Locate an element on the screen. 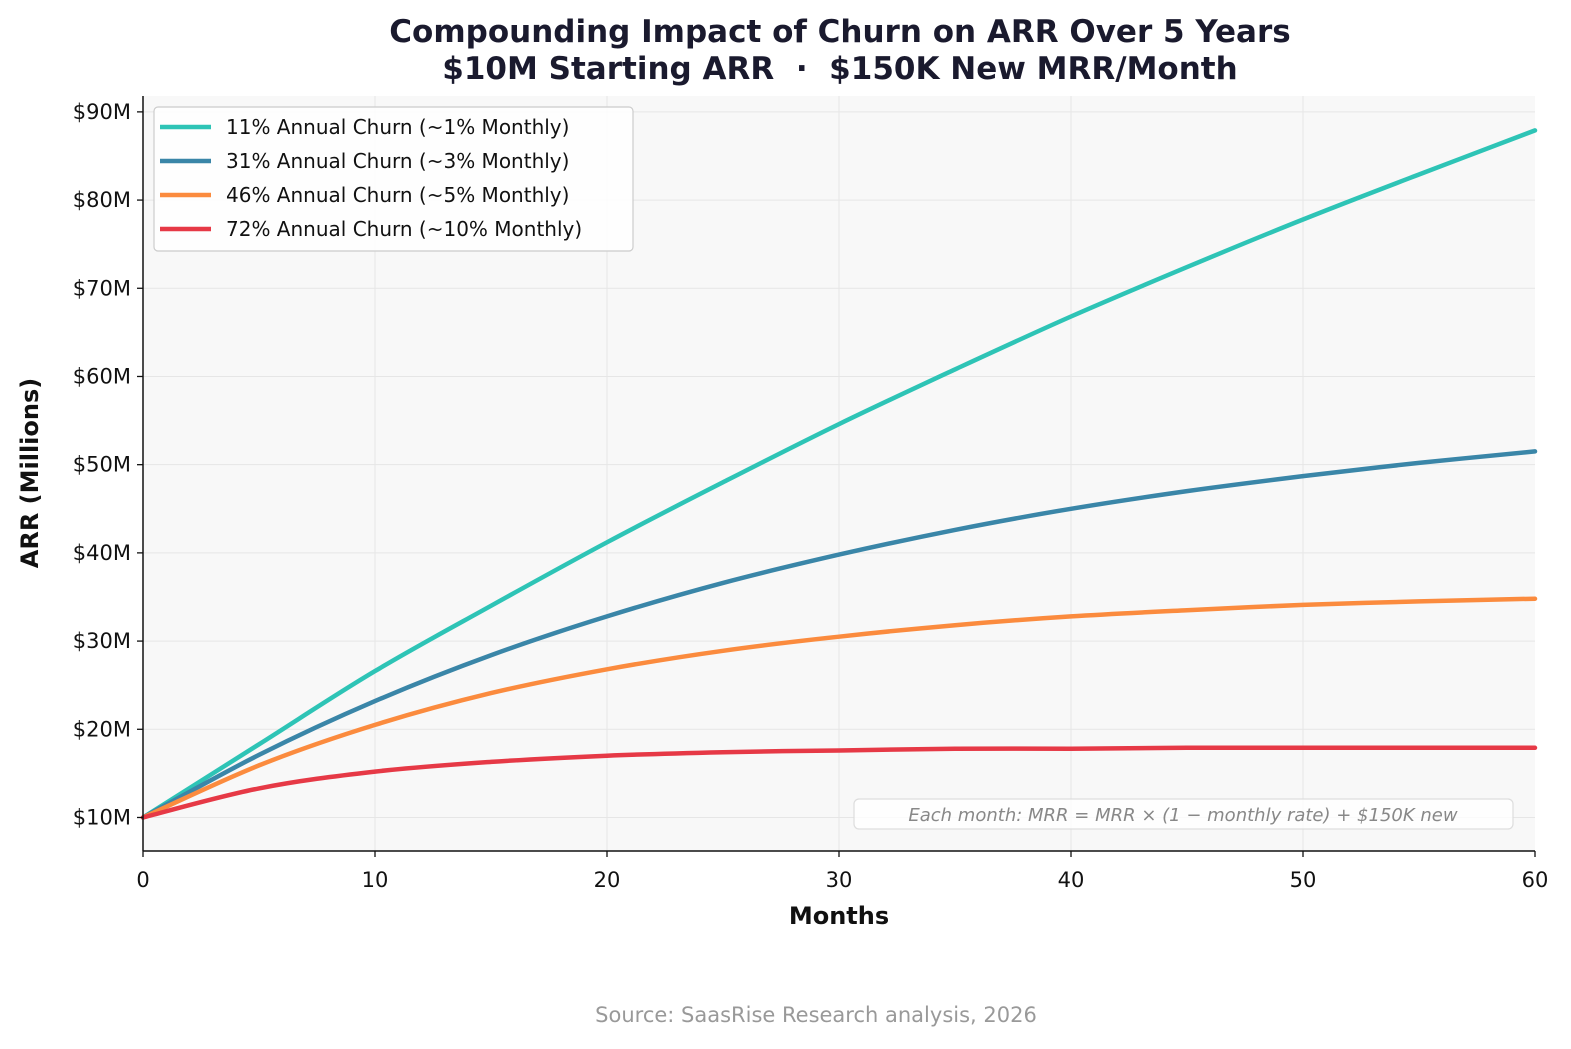  legend-label-4: 72% Annual Churn (~10% Monthly) is located at coordinates (404, 229).